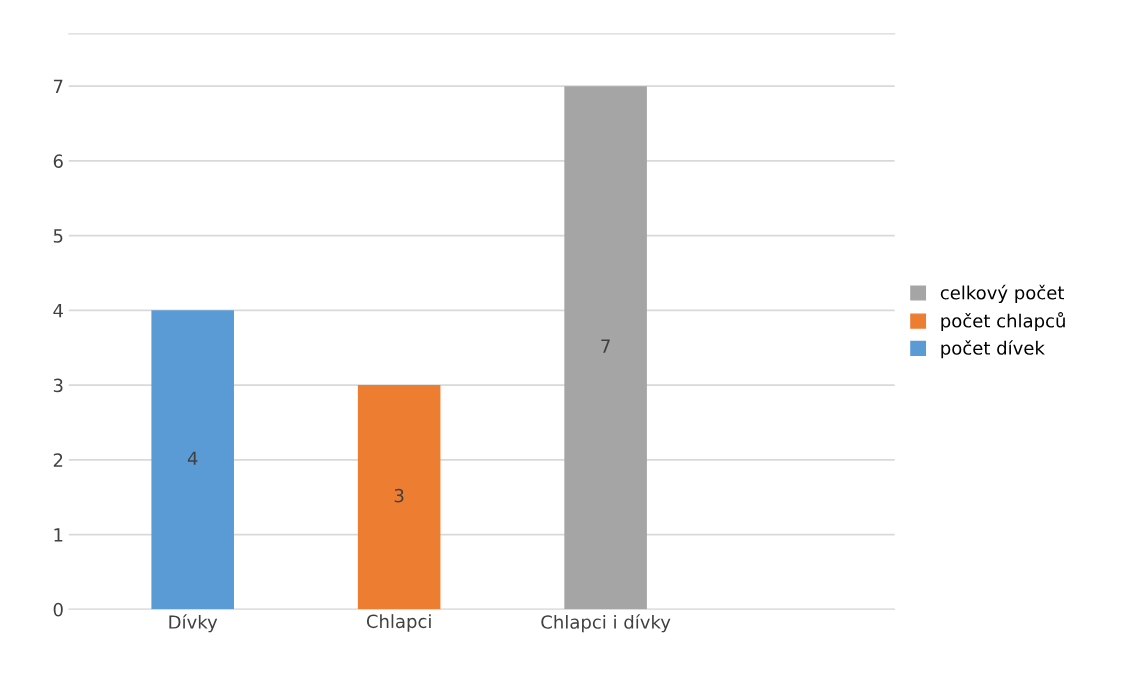 Image resolution: width=1147 pixels, height=677 pixels. Describe the element at coordinates (58, 236) in the screenshot. I see `y-tick-label: 5` at that location.